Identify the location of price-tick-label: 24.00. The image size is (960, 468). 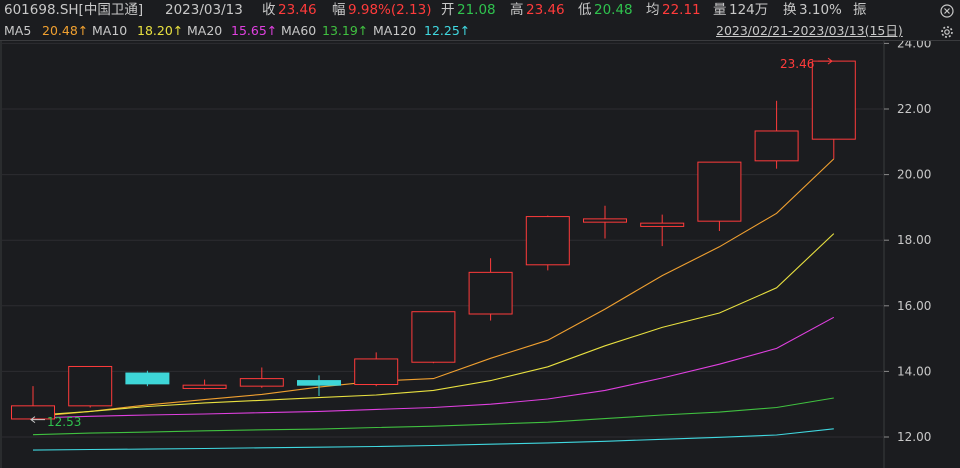
(914, 45).